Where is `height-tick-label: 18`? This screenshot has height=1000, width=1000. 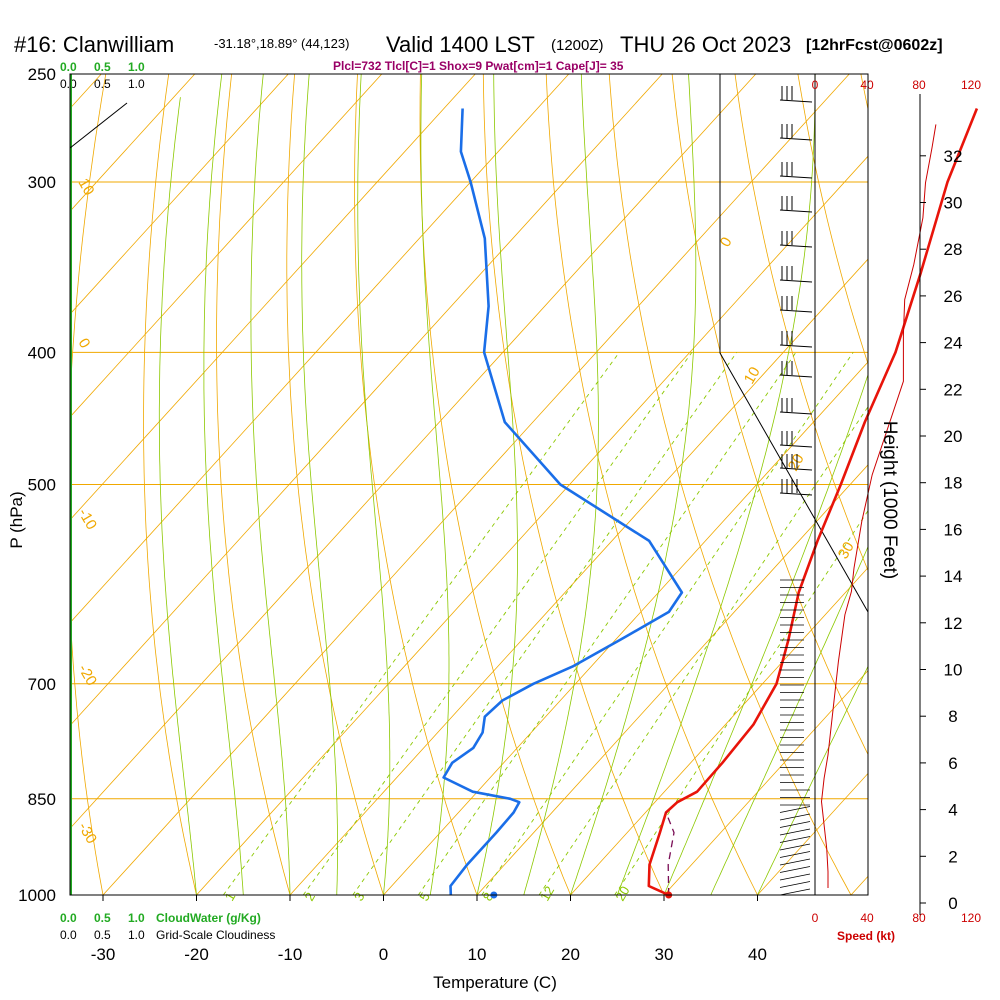
height-tick-label: 18 is located at coordinates (953, 483).